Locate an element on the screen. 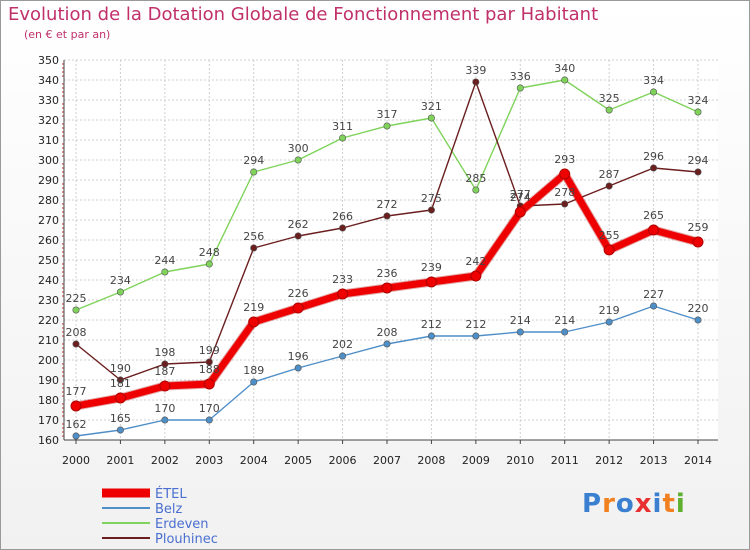 The image size is (750, 550). y-tick-label: 260 is located at coordinates (48, 240).